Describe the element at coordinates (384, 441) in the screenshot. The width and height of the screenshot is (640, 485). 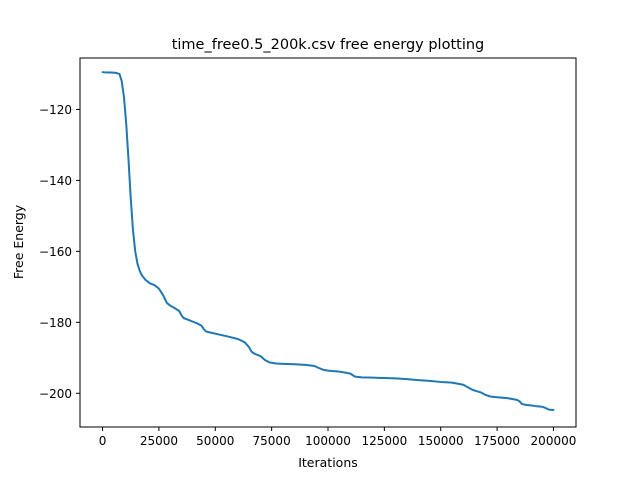
I see `x-tick-label: 125000` at that location.